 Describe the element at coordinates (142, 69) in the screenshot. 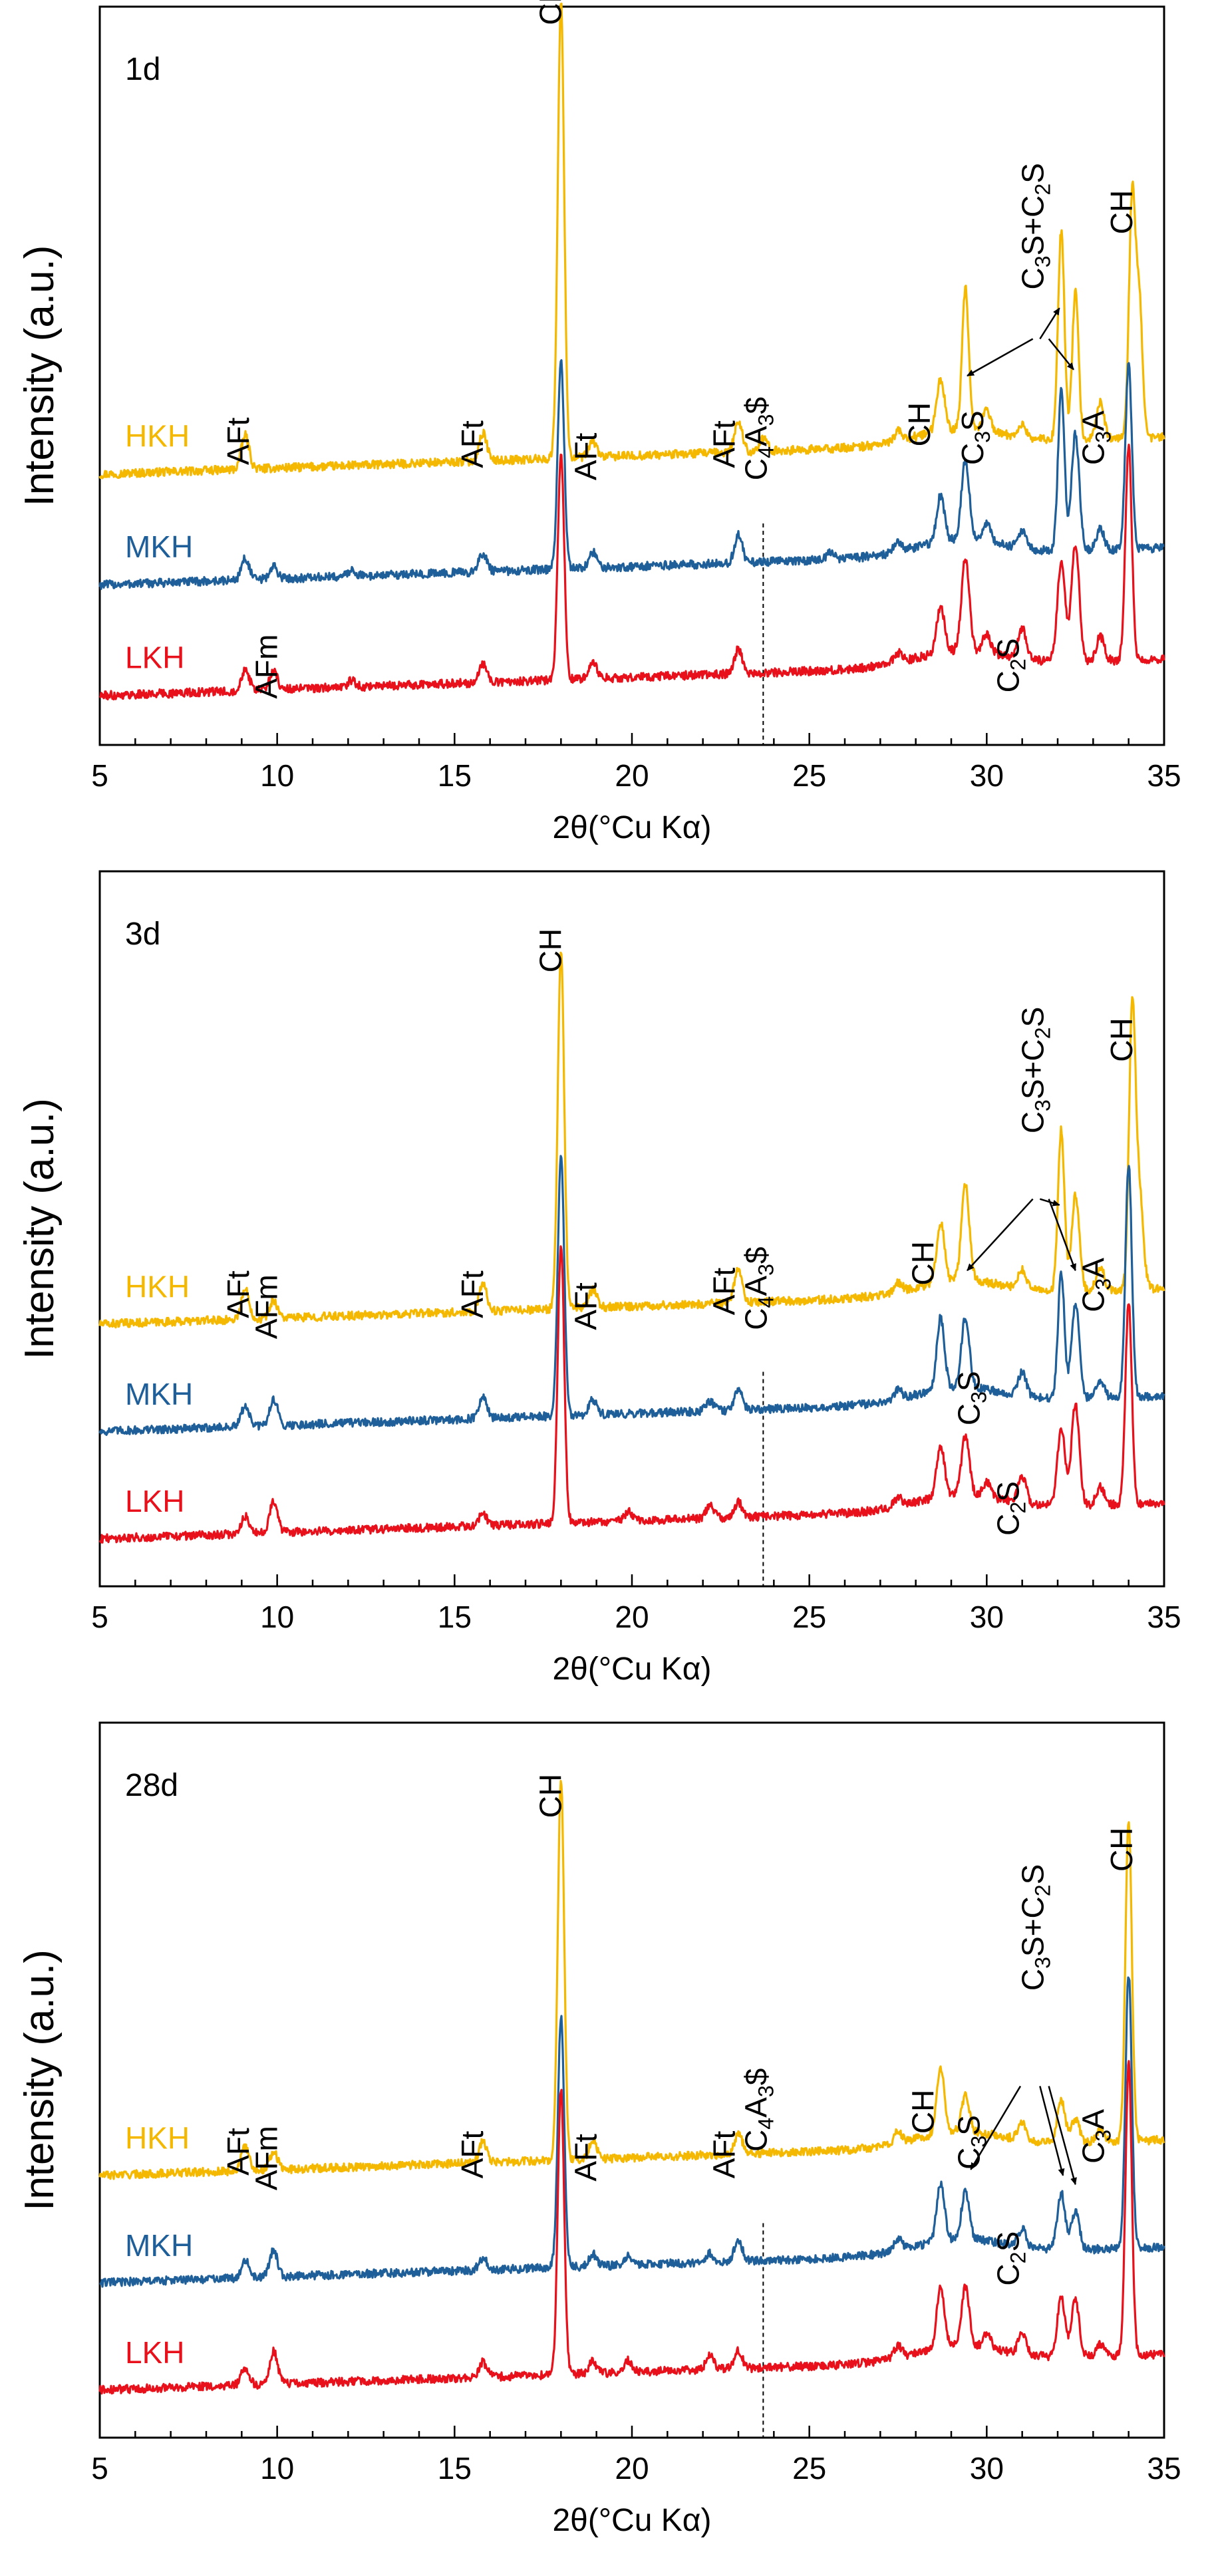

I see `panel-label: 1d` at that location.